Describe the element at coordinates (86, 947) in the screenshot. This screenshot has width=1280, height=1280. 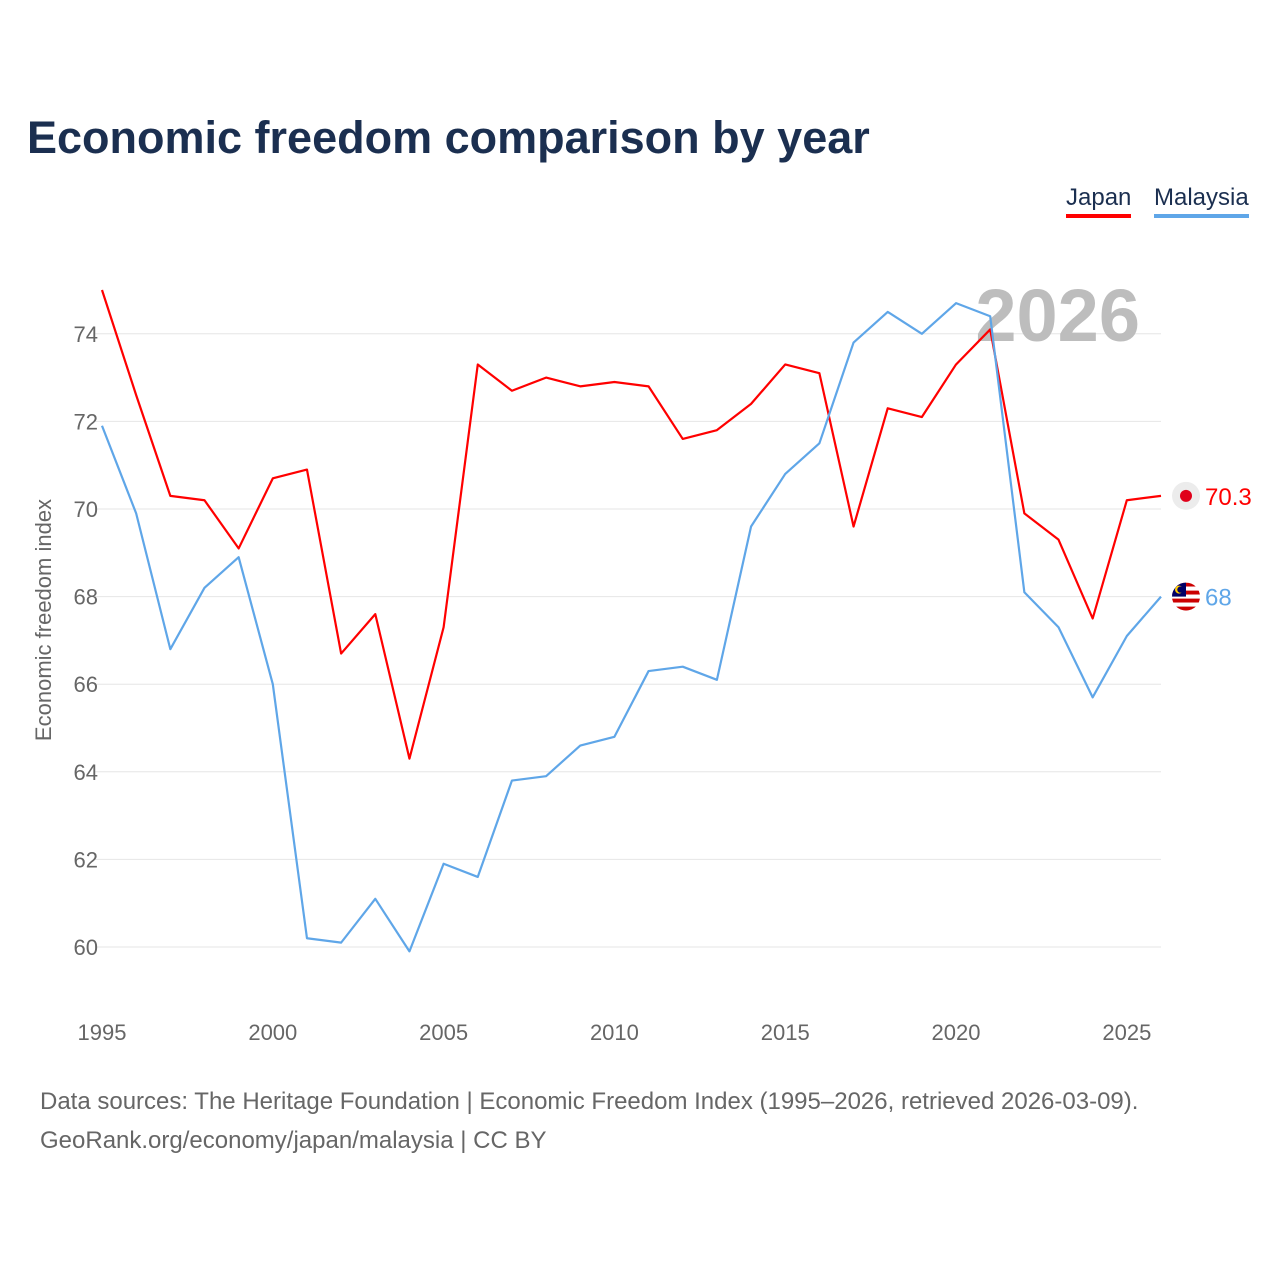
I see `y-tick-label: 60` at that location.